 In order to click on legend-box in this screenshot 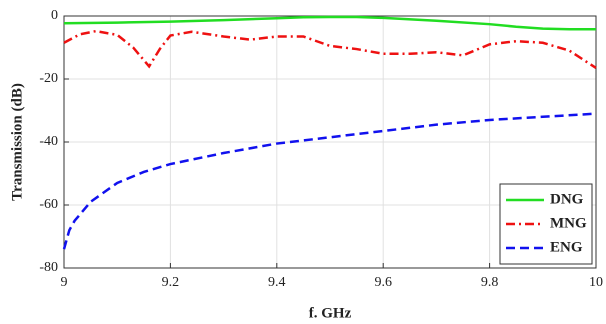, I will do `click(546, 224)`.